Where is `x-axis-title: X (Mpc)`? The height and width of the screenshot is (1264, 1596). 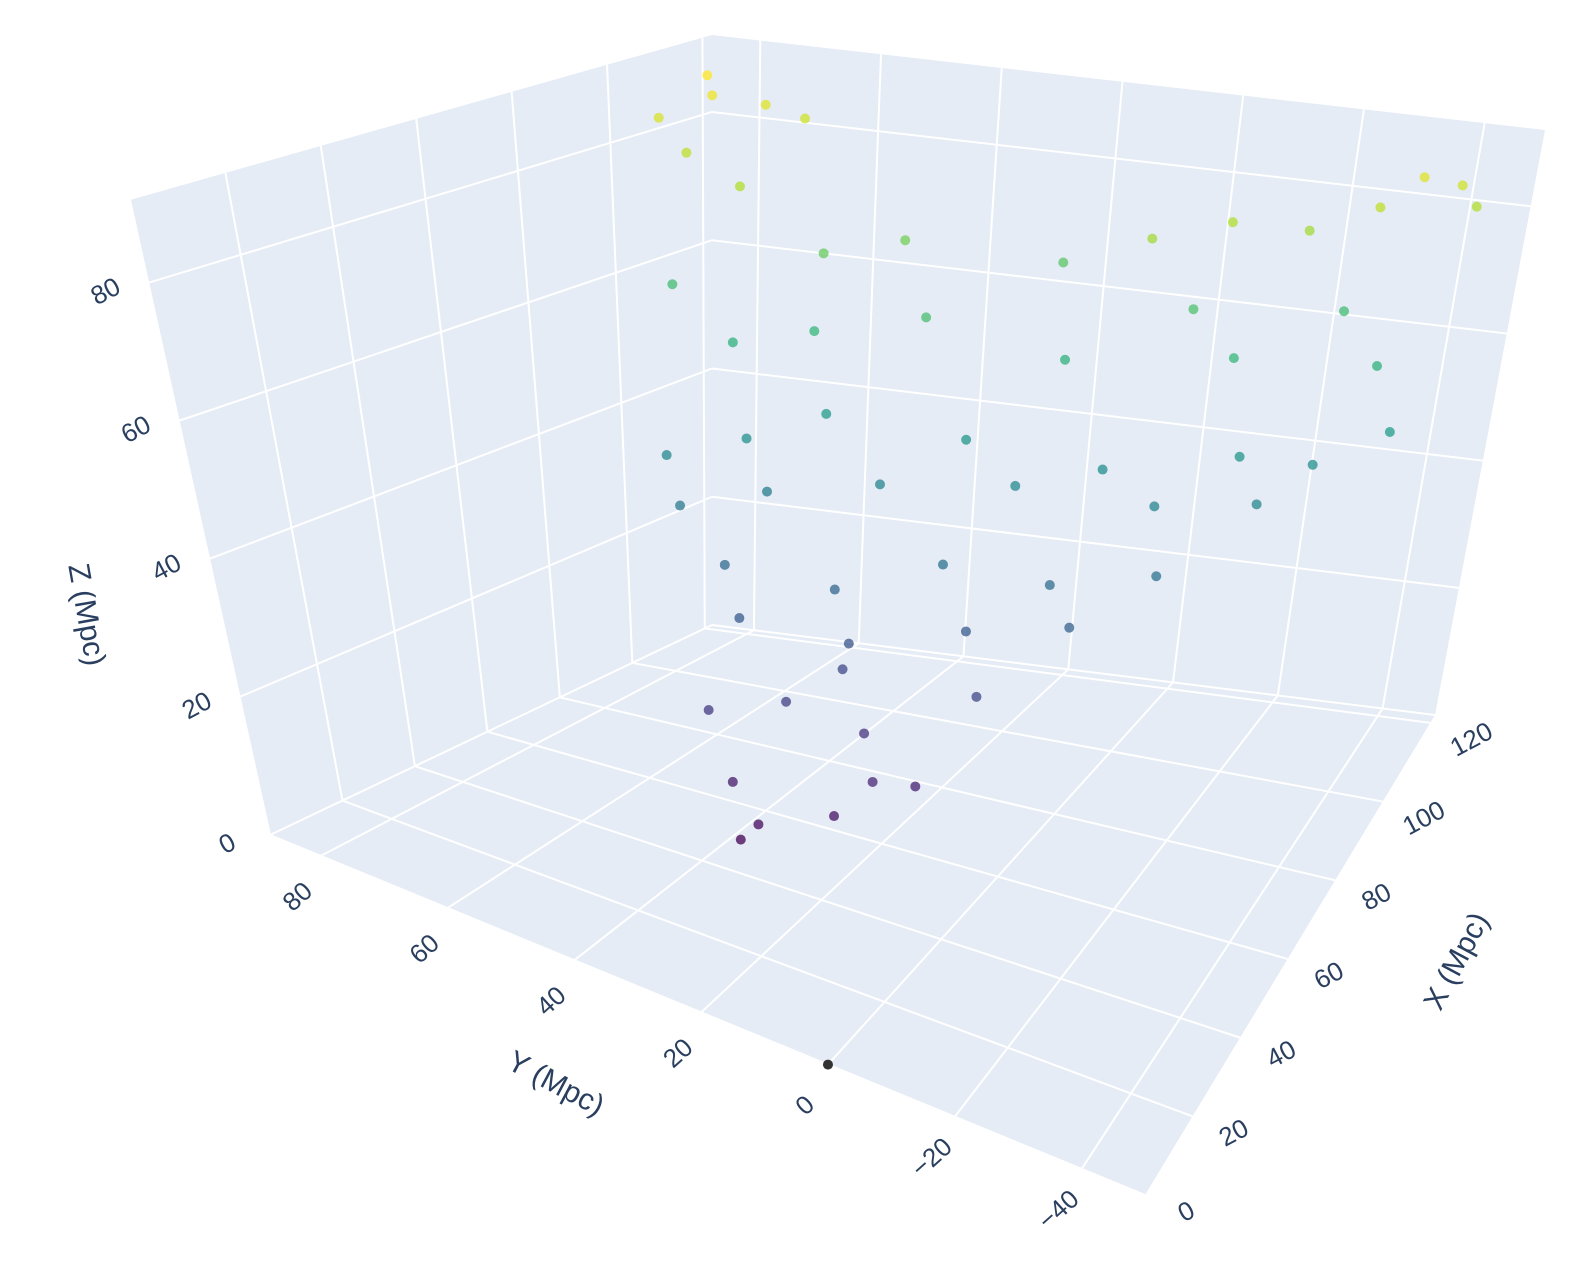
x-axis-title: X (Mpc) is located at coordinates (1456, 961).